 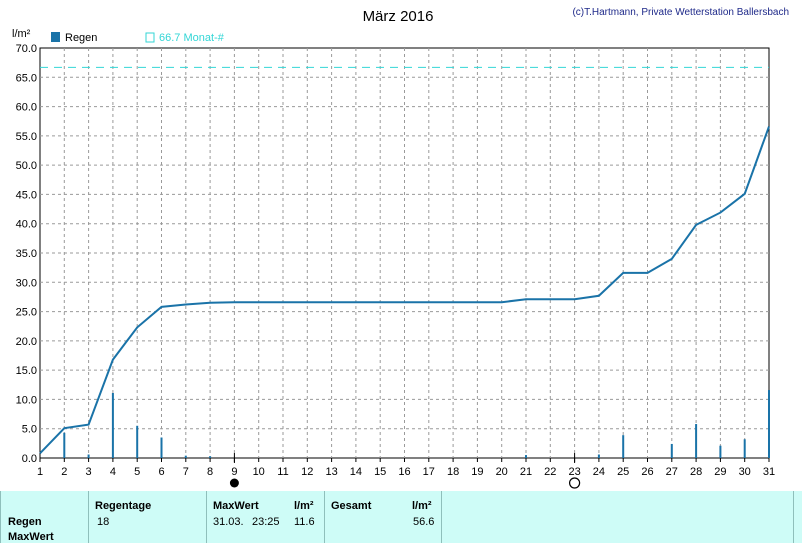 What do you see at coordinates (21, 34) in the screenshot?
I see `y-axis-unit: l/m²` at bounding box center [21, 34].